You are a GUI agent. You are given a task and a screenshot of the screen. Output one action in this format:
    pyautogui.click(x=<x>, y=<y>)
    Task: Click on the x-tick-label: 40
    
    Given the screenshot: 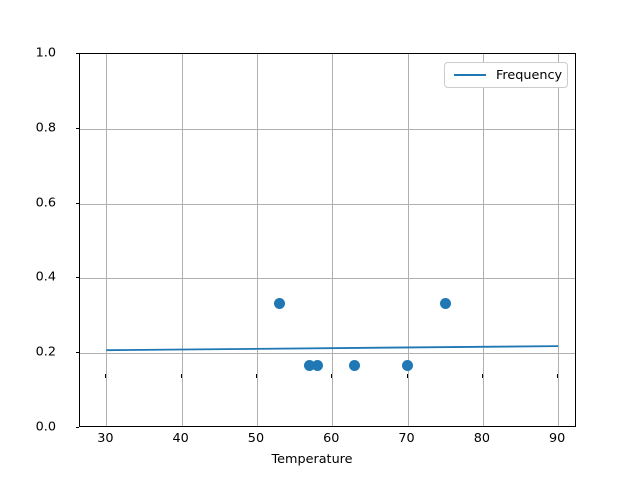 What is the action you would take?
    pyautogui.click(x=180, y=438)
    